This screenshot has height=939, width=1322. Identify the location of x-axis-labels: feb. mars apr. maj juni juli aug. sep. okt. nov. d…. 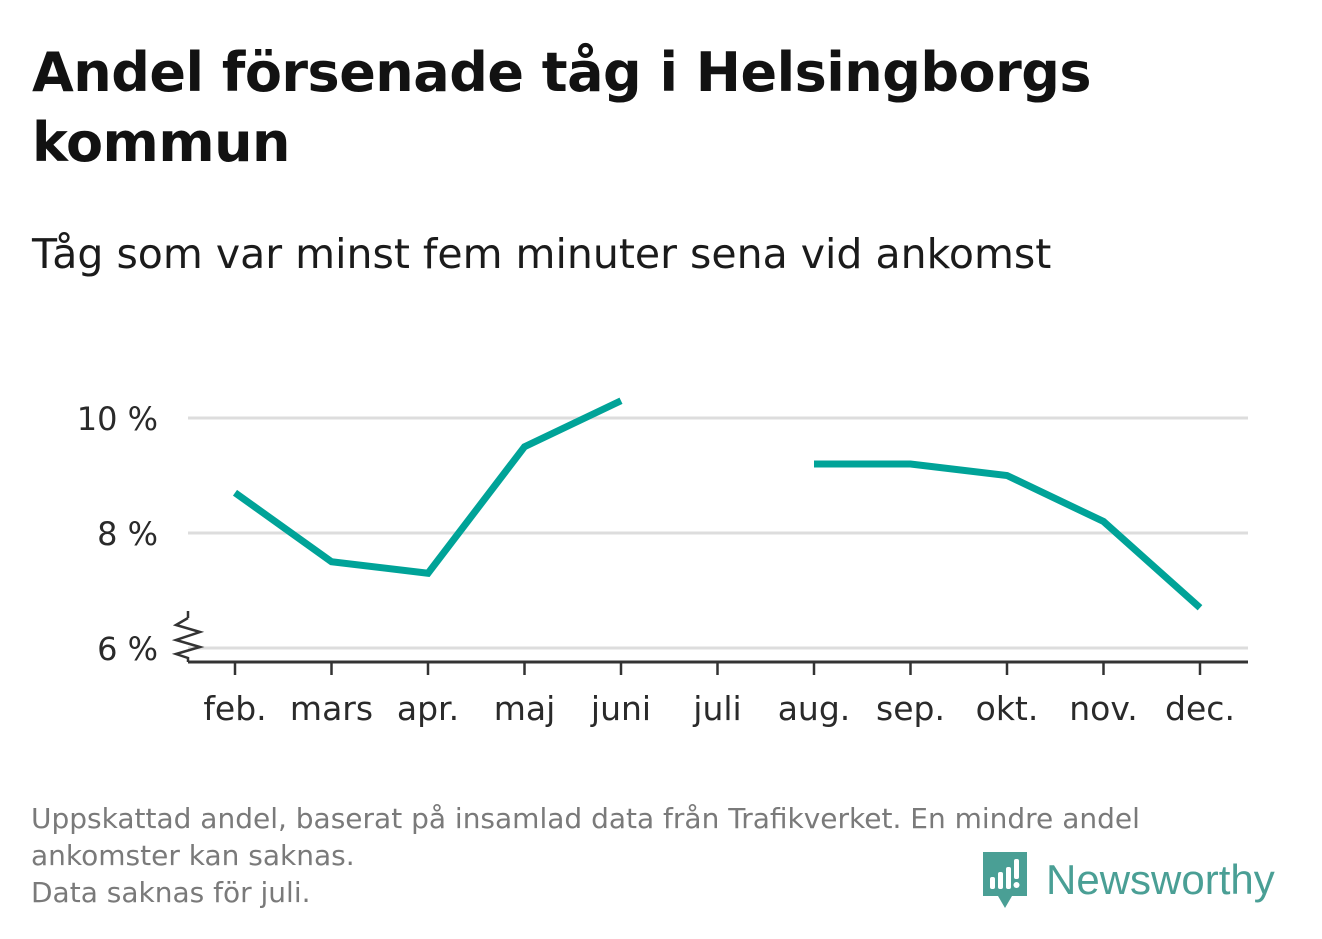
(719, 708).